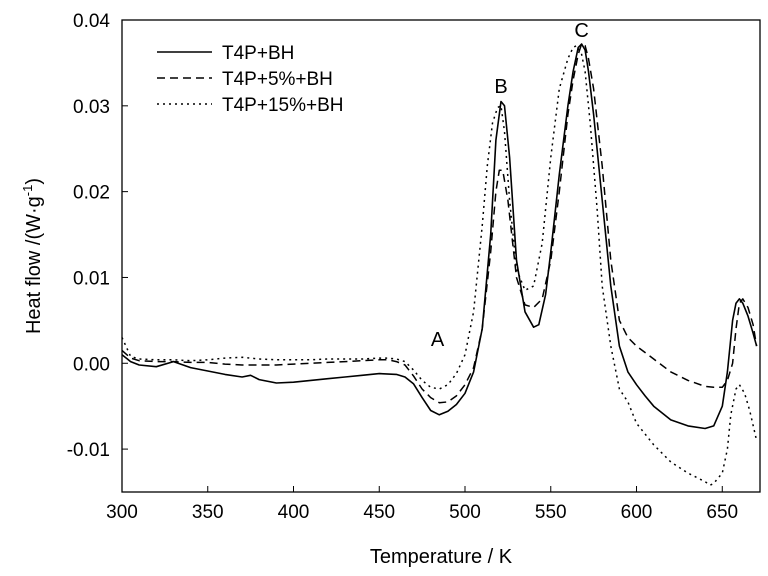  Describe the element at coordinates (91, 278) in the screenshot. I see `y-tick-label: 0.01` at that location.